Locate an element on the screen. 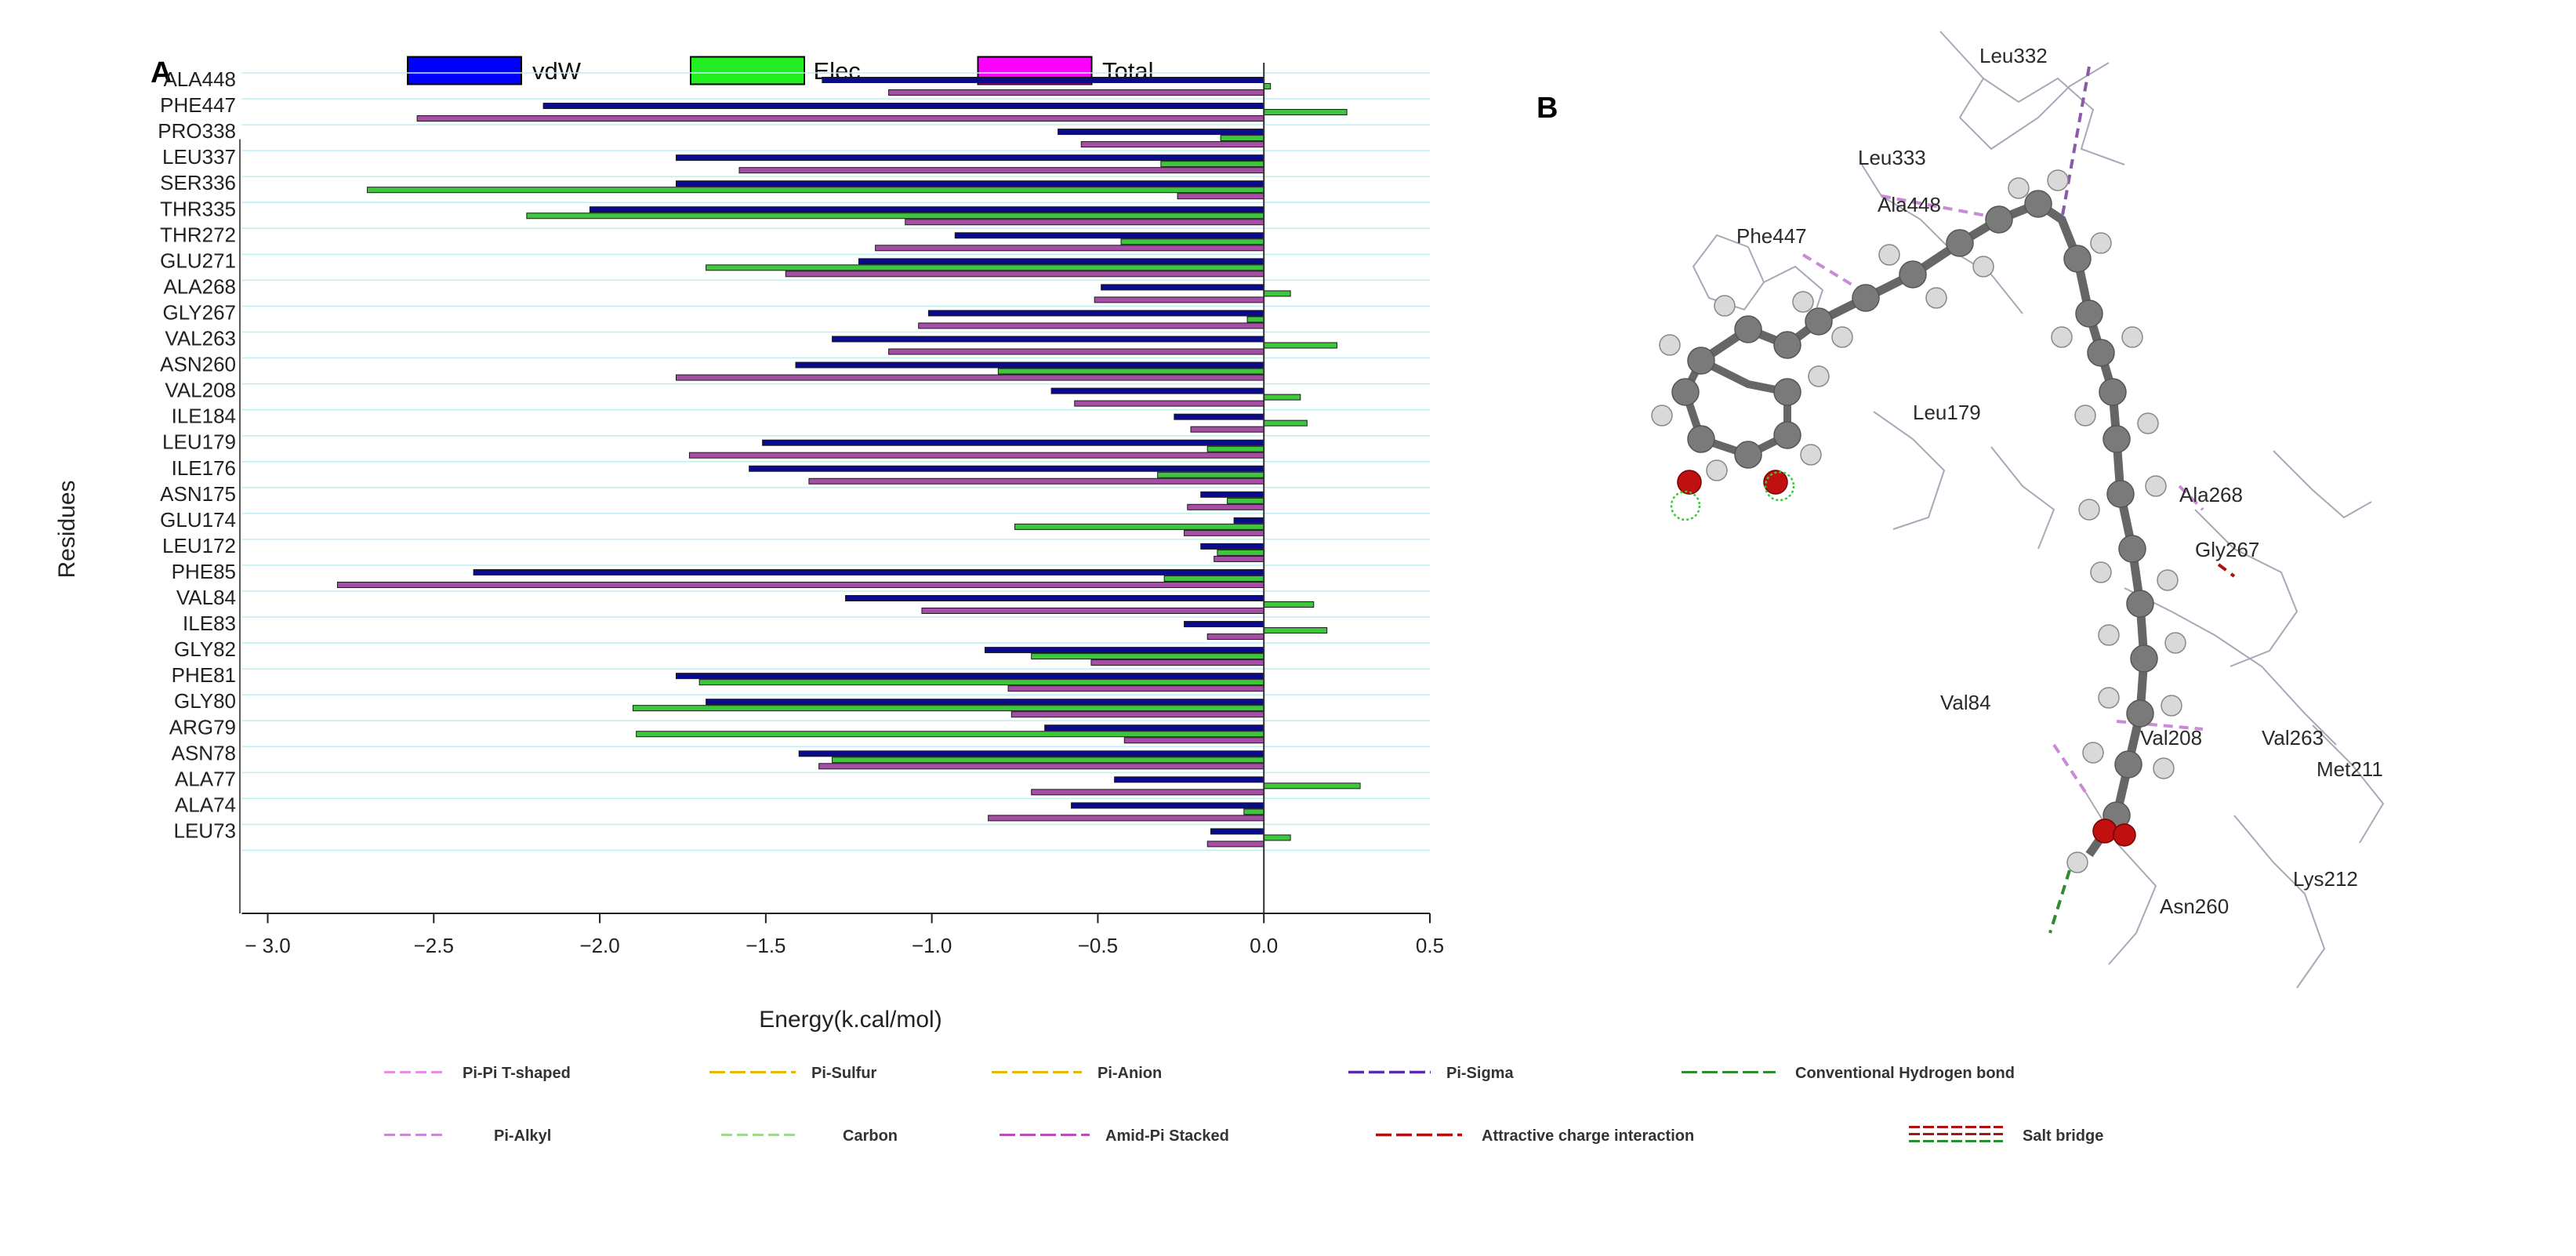  bar-total-pro338 is located at coordinates (1172, 144).